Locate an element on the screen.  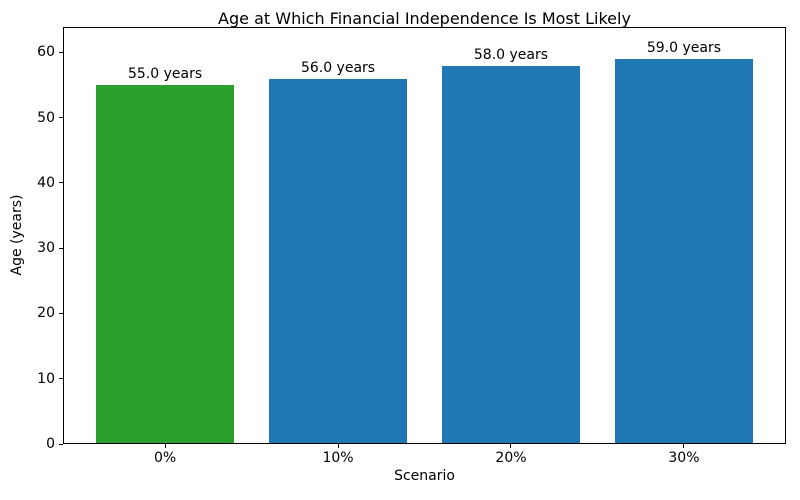
bar-10% is located at coordinates (338, 260).